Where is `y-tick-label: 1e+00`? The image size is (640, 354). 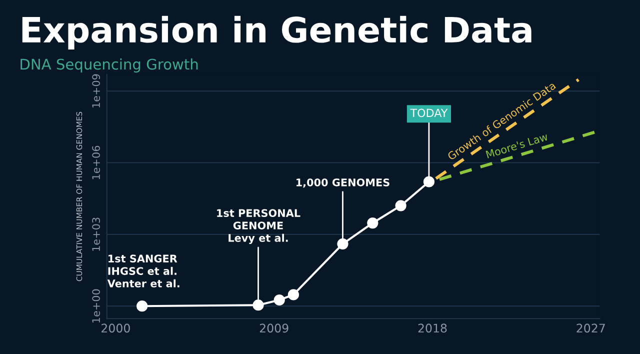
y-tick-label: 1e+00 is located at coordinates (96, 305).